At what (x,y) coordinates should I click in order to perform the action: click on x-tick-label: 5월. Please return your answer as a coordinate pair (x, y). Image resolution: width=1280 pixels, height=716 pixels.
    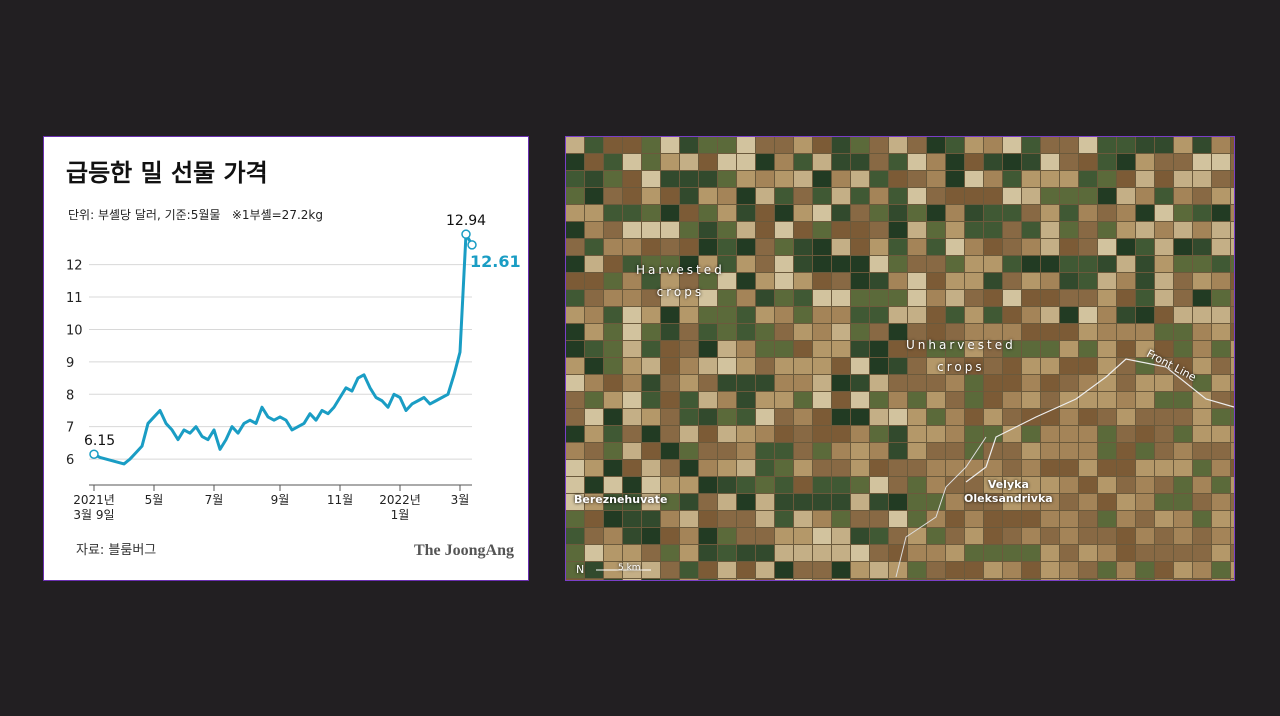
    Looking at the image, I should click on (154, 500).